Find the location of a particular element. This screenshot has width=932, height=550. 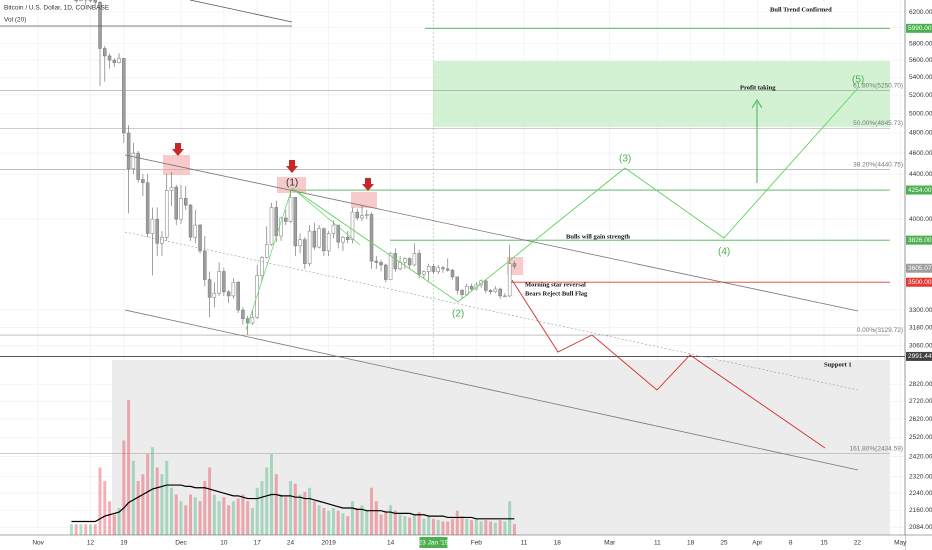

annotation: Bears Reject Bull Flag is located at coordinates (556, 293).